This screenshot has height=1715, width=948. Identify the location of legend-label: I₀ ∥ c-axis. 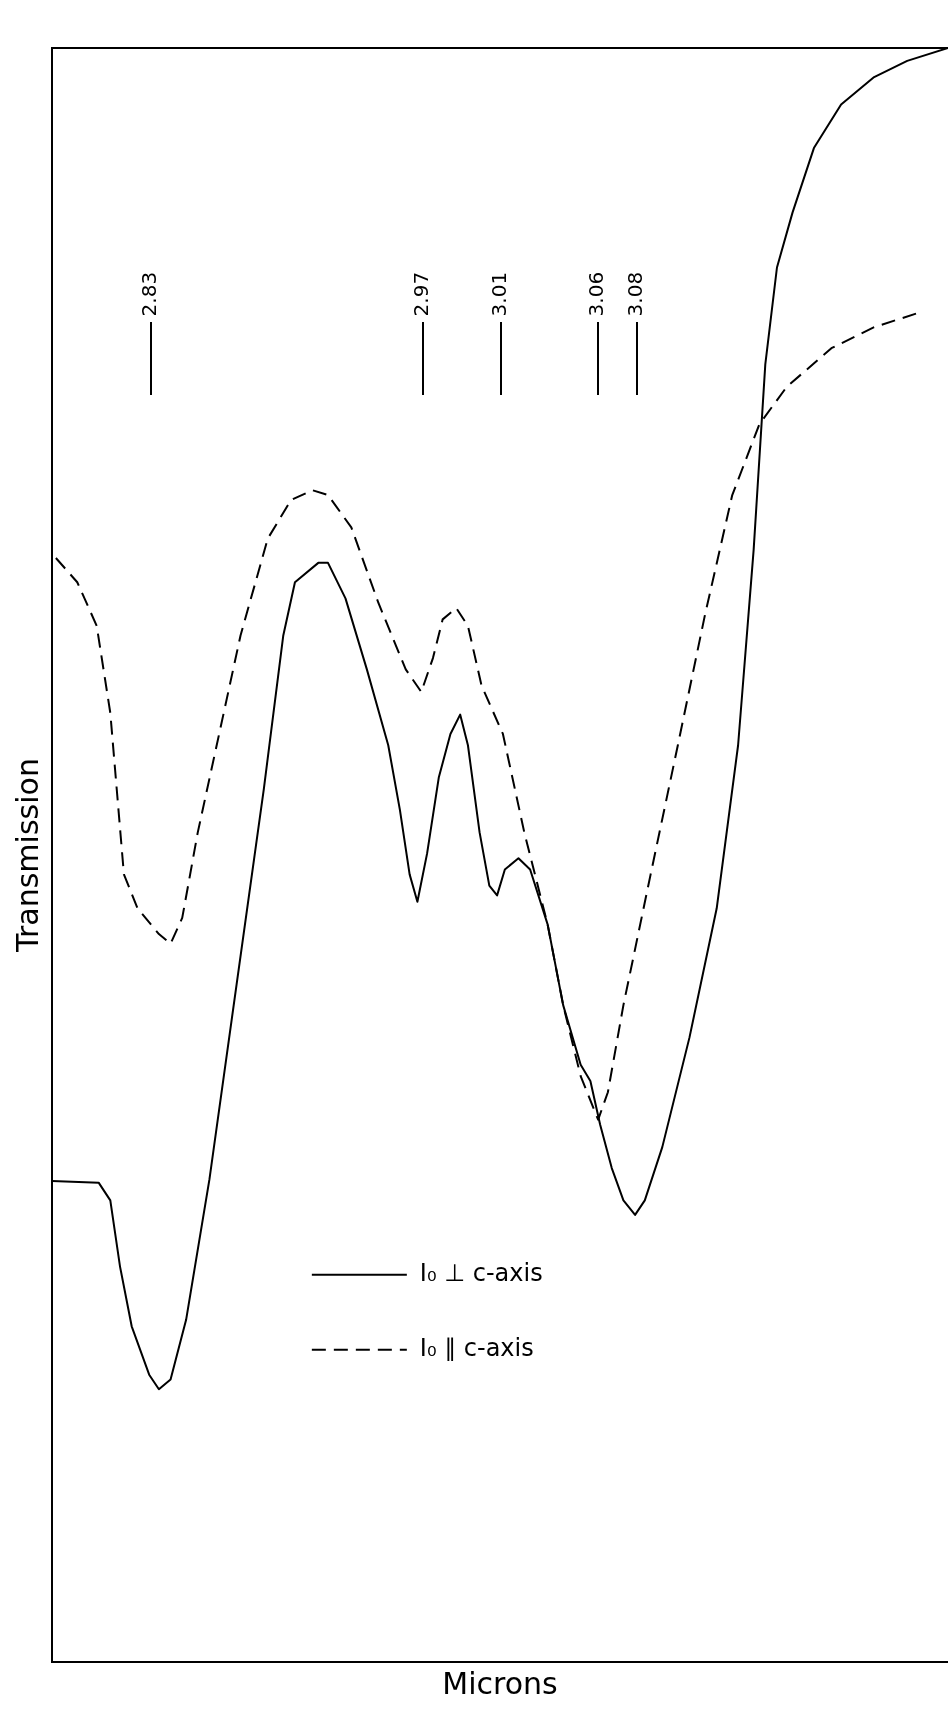
(476, 1347).